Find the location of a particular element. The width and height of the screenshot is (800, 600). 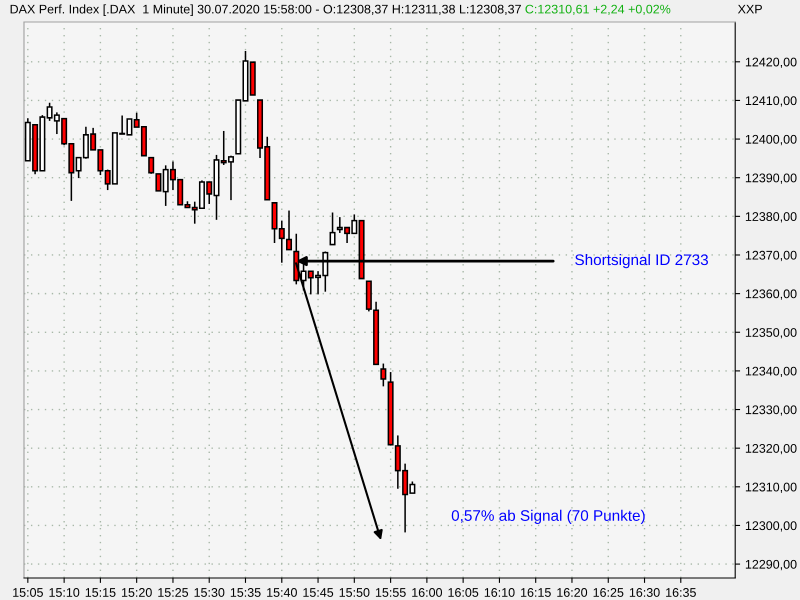

y-tick-label: 12420,00 is located at coordinates (771, 63).